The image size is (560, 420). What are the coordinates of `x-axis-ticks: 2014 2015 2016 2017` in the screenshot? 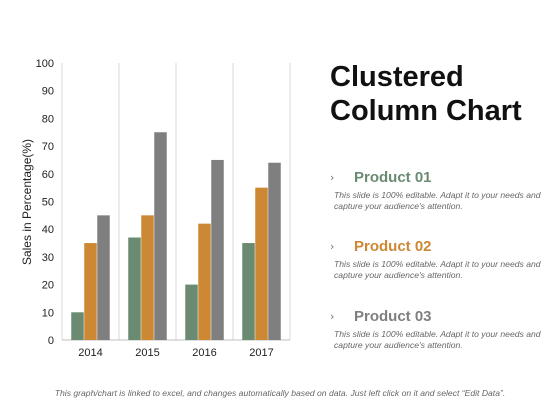 It's located at (175, 353).